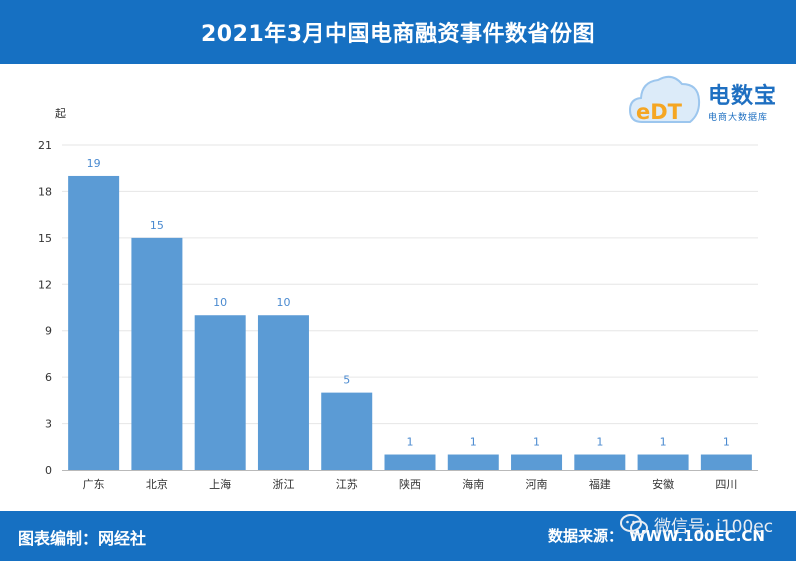  I want to click on chart-header: 2021年3月中国电商融资事件数省份图, so click(398, 32).